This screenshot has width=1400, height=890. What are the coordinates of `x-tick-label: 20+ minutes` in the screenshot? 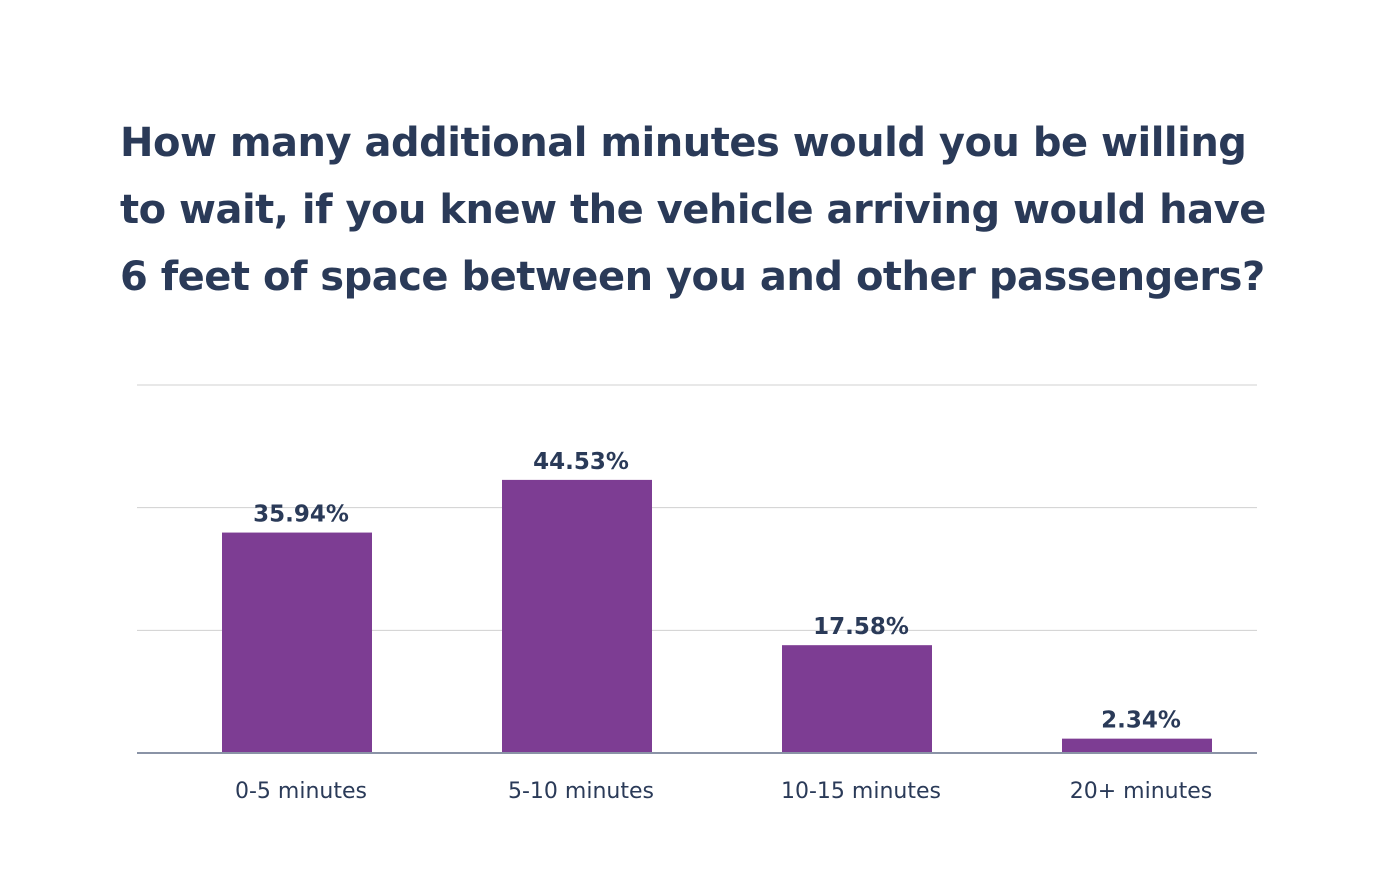 It's located at (1141, 791).